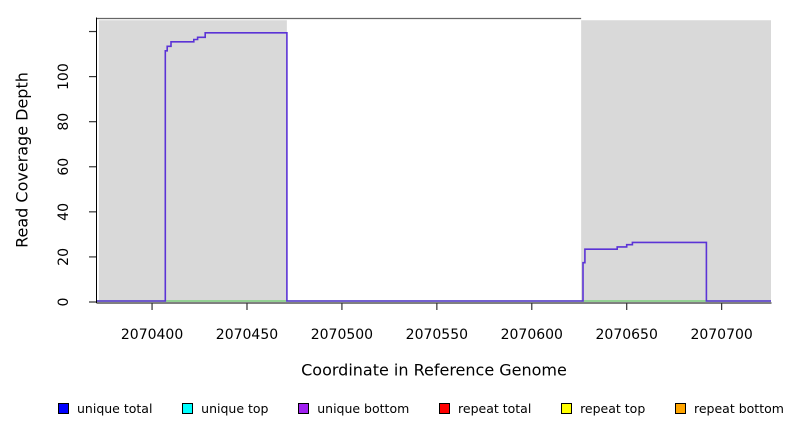 The height and width of the screenshot is (432, 792). I want to click on y-axis-title: Read Coverage Depth, so click(22, 160).